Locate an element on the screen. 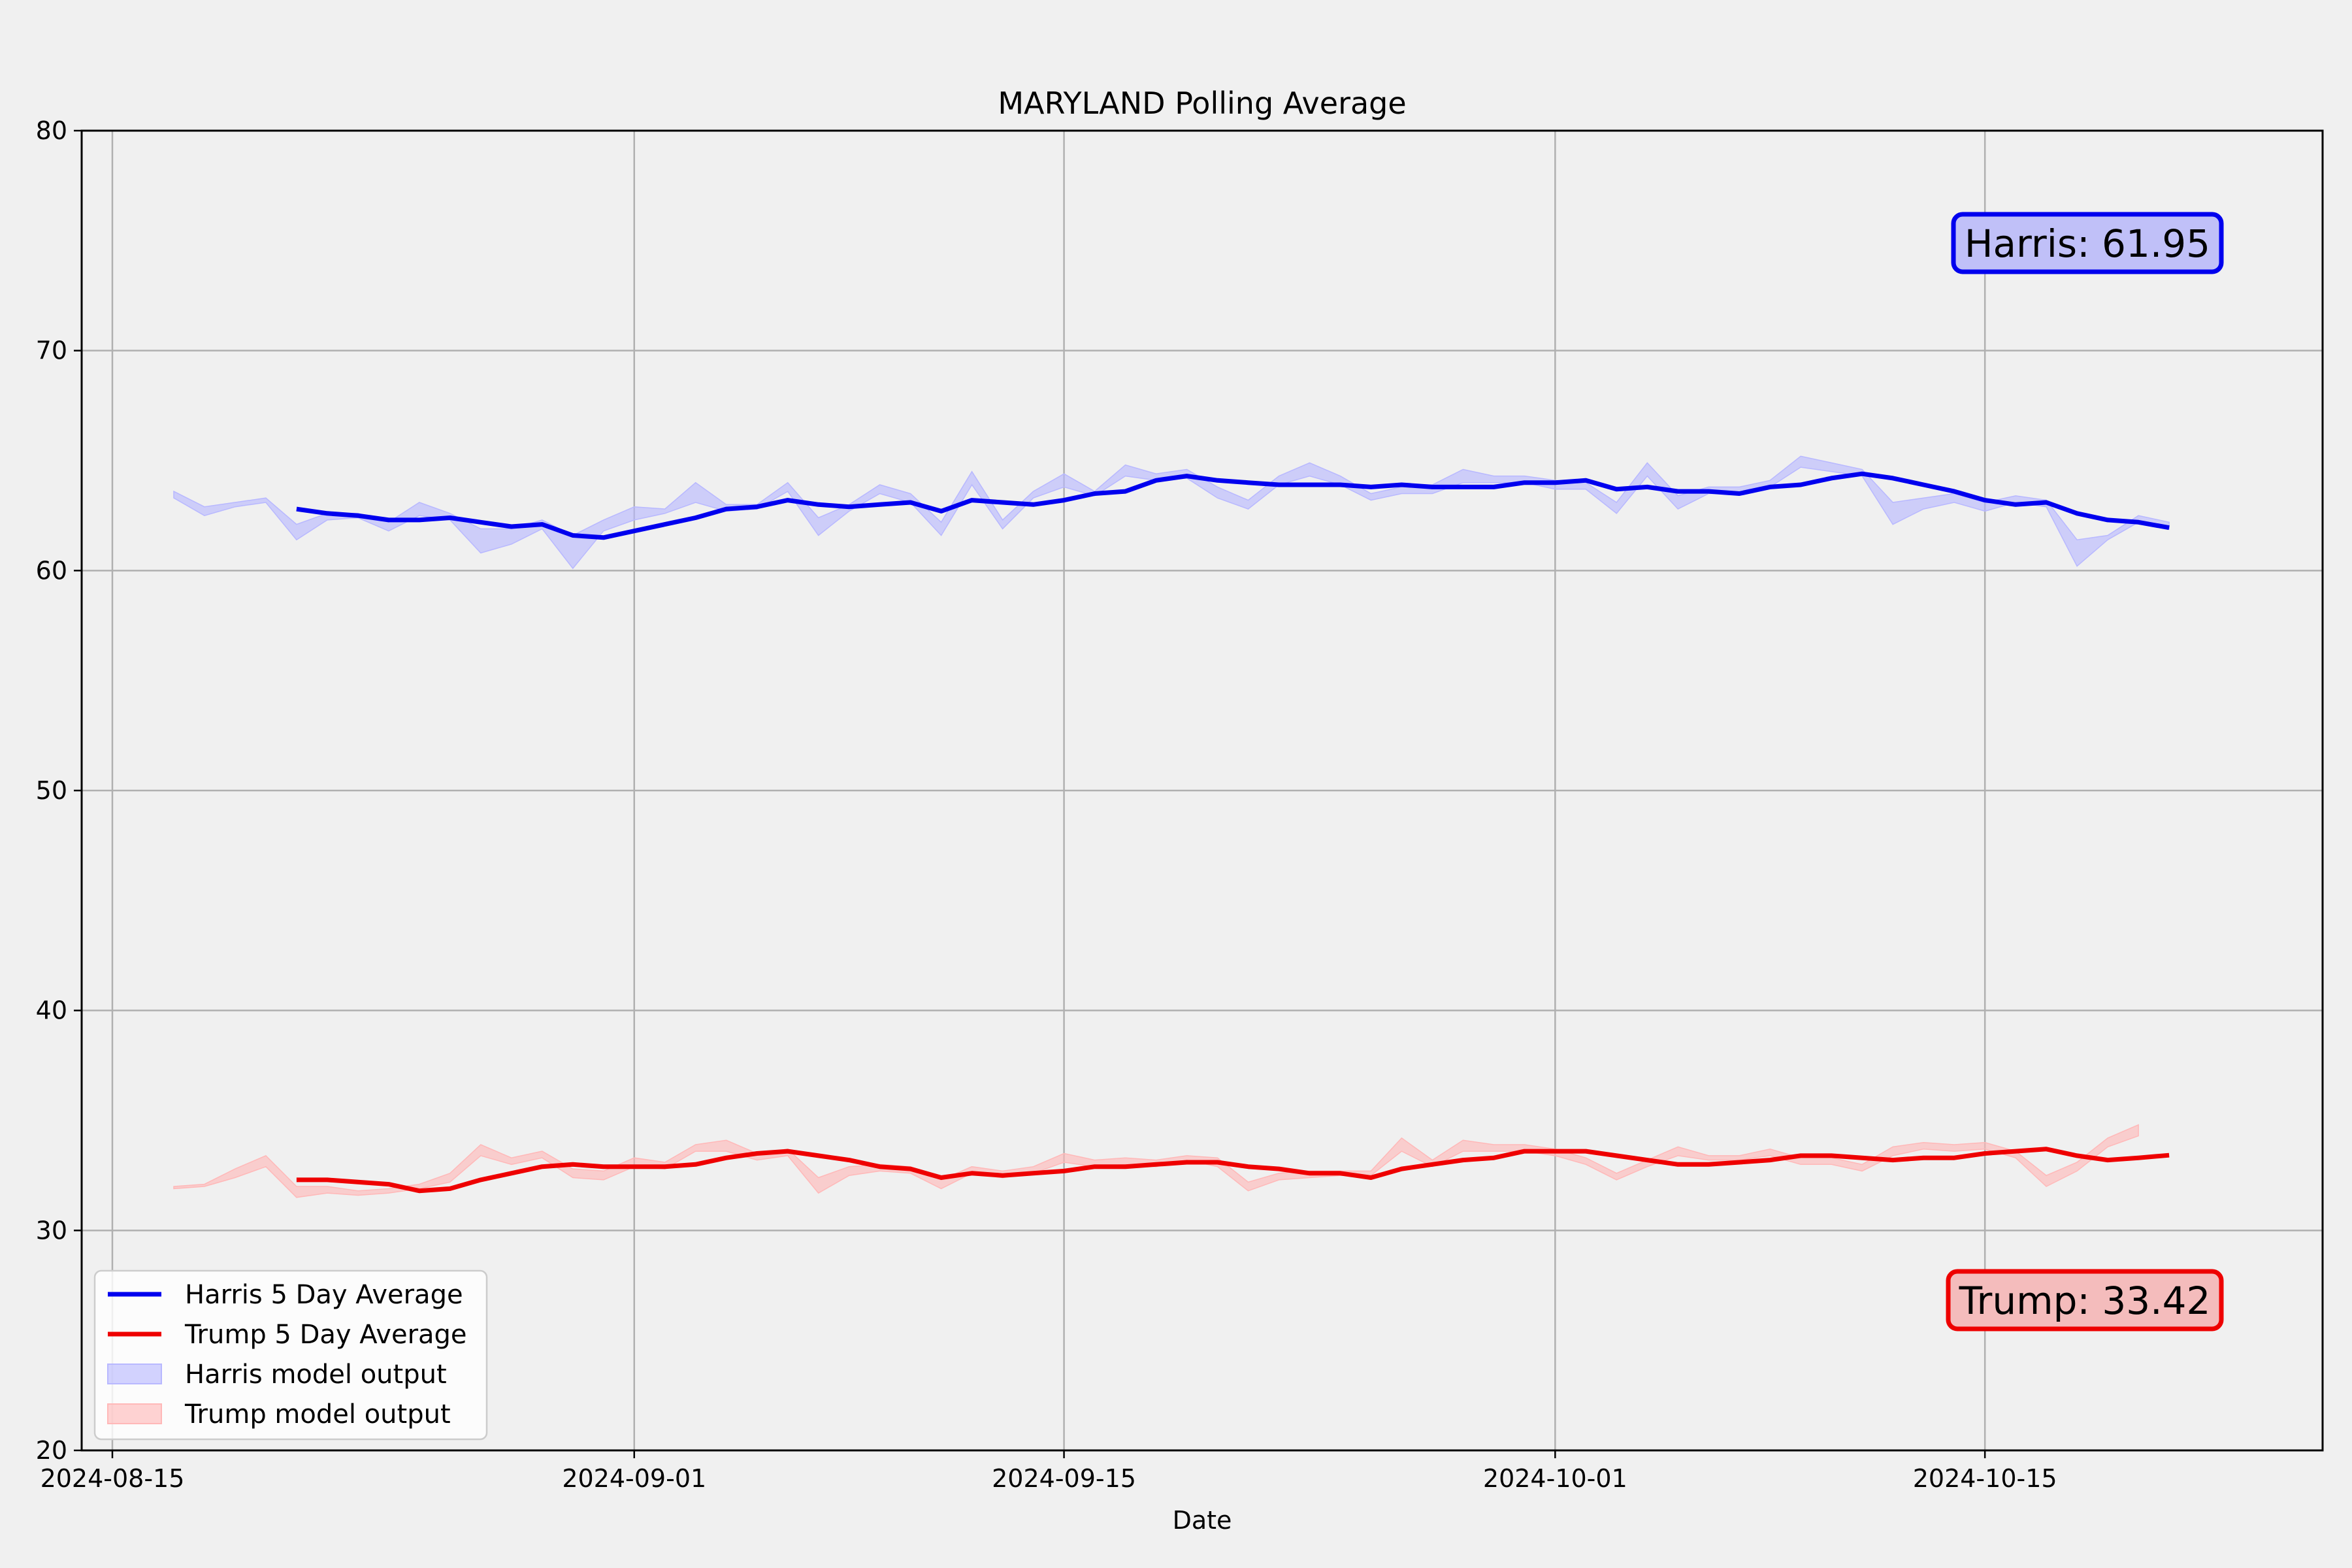  harris-annotation-text: Harris: 61.95 is located at coordinates (2087, 243).